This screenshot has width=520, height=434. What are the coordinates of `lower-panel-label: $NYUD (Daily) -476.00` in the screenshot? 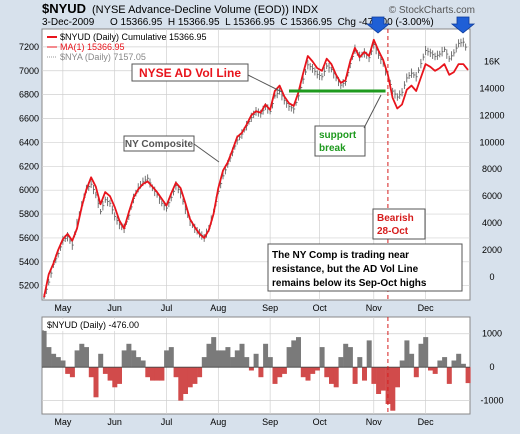 It's located at (93, 325).